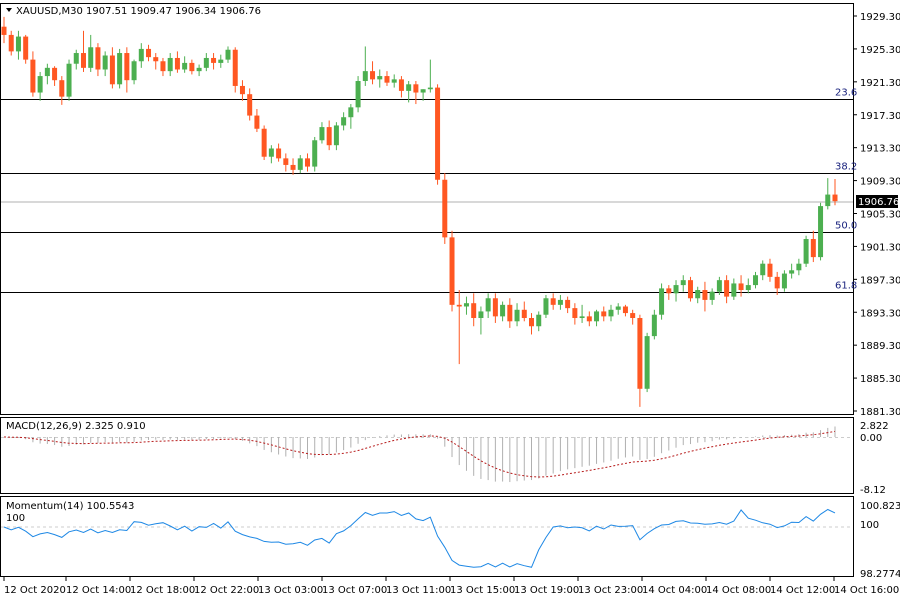  Describe the element at coordinates (880, 379) in the screenshot. I see `price-axis-label: 1885.30` at that location.